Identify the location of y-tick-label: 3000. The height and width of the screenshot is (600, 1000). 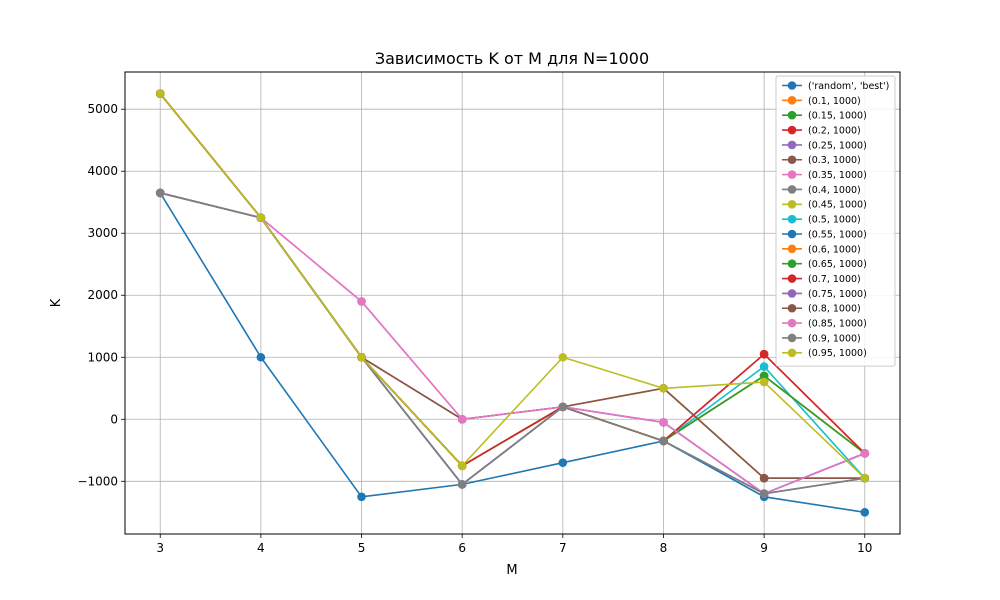
(102, 233).